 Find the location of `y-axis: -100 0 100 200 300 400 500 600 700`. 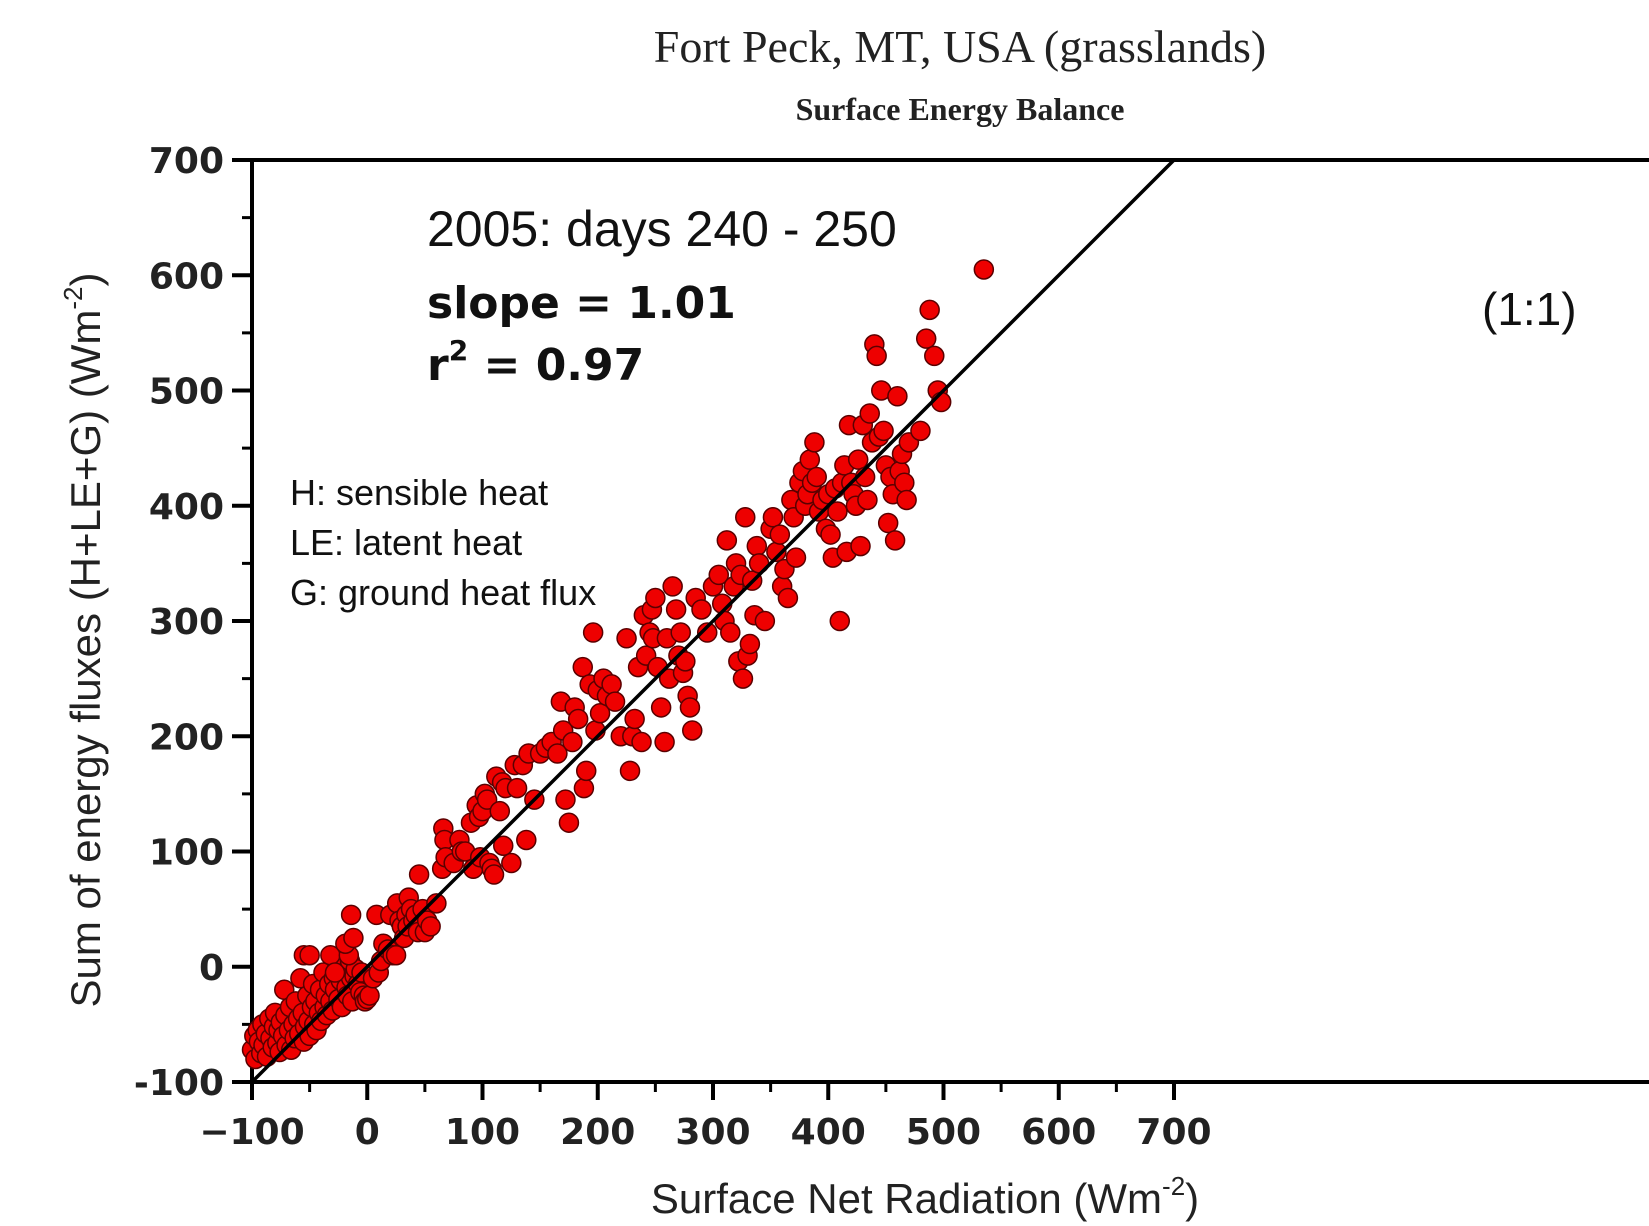

y-axis: -100 0 100 200 300 400 500 600 700 is located at coordinates (193, 622).